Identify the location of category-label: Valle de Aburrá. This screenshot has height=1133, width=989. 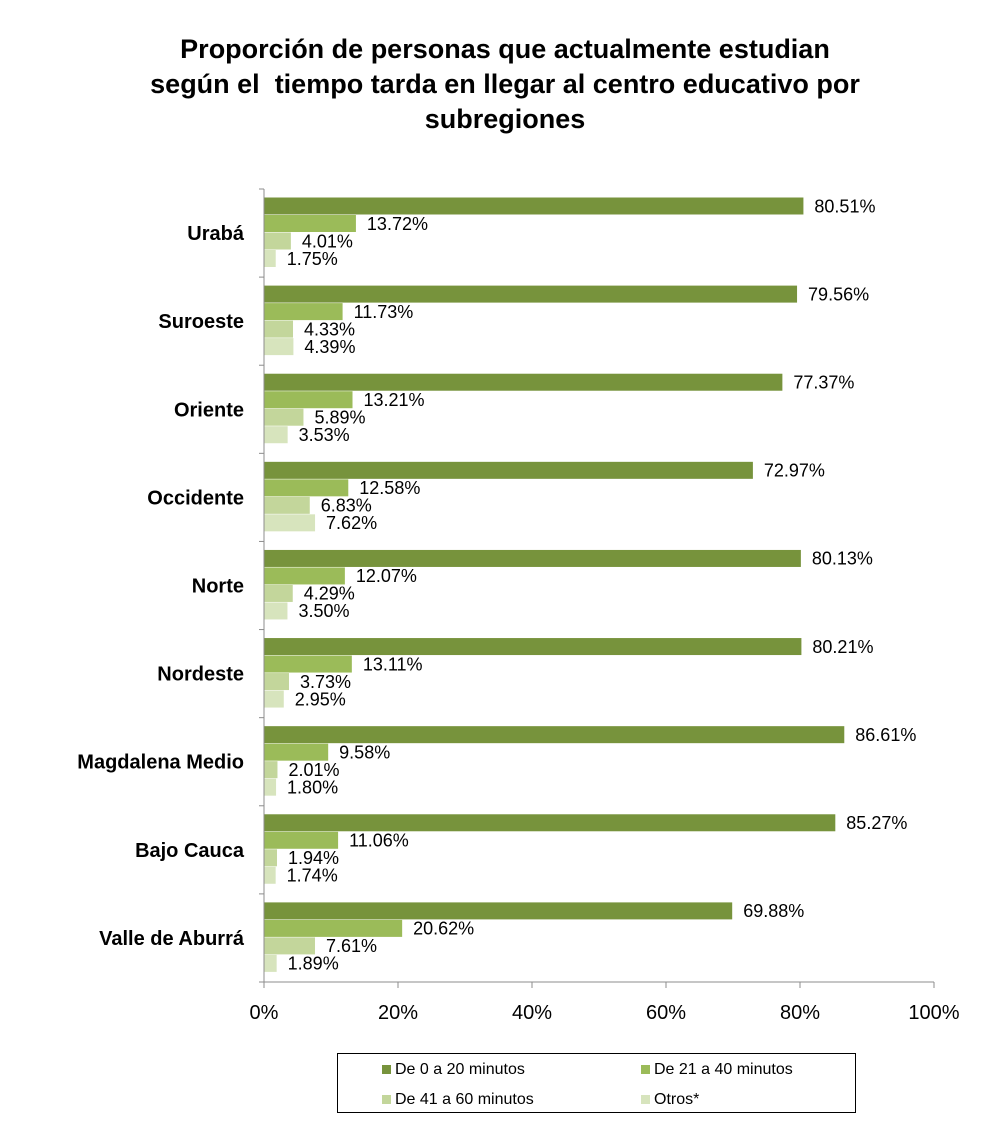
(172, 939).